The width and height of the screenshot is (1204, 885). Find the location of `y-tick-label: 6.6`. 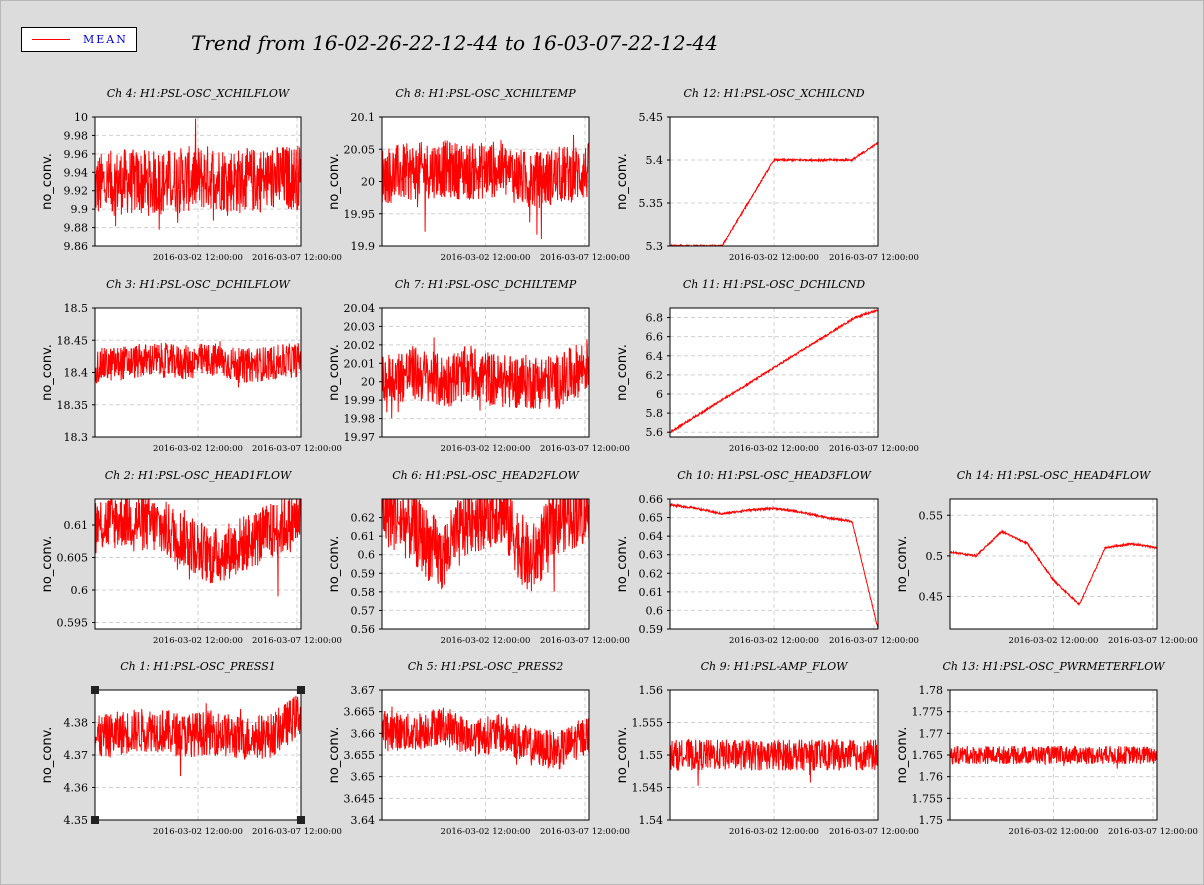

y-tick-label: 6.6 is located at coordinates (655, 337).